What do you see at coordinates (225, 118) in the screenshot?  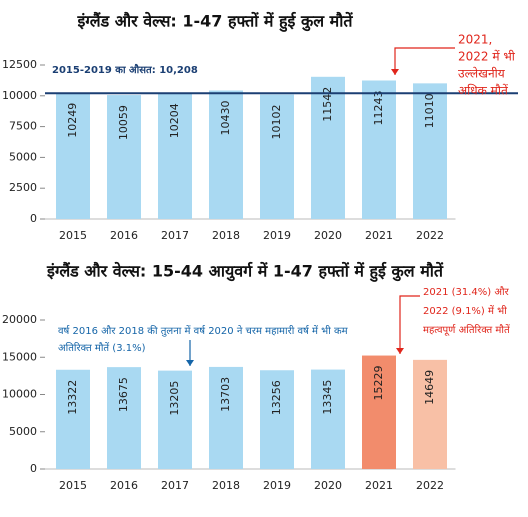 I see `value-label: 10430` at bounding box center [225, 118].